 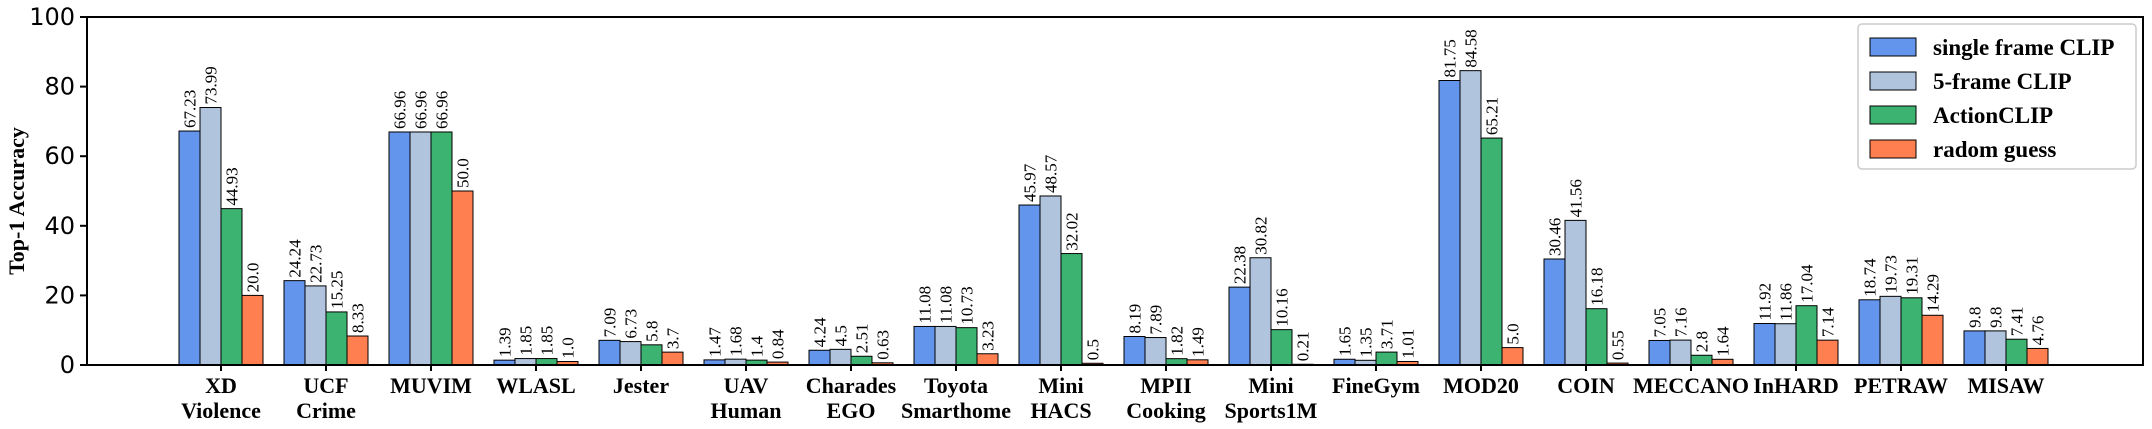 I want to click on bar-value-label: 19.73, so click(x=1891, y=274).